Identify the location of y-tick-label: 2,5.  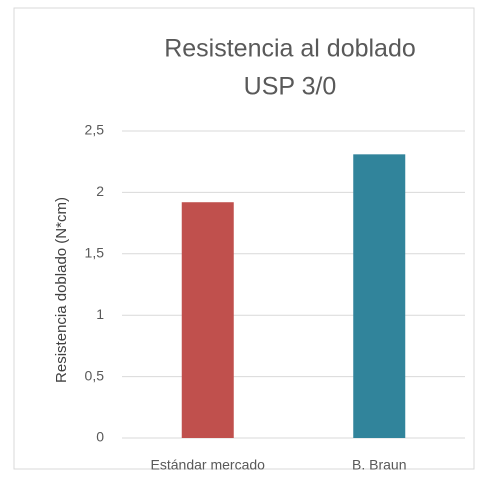
(95, 130).